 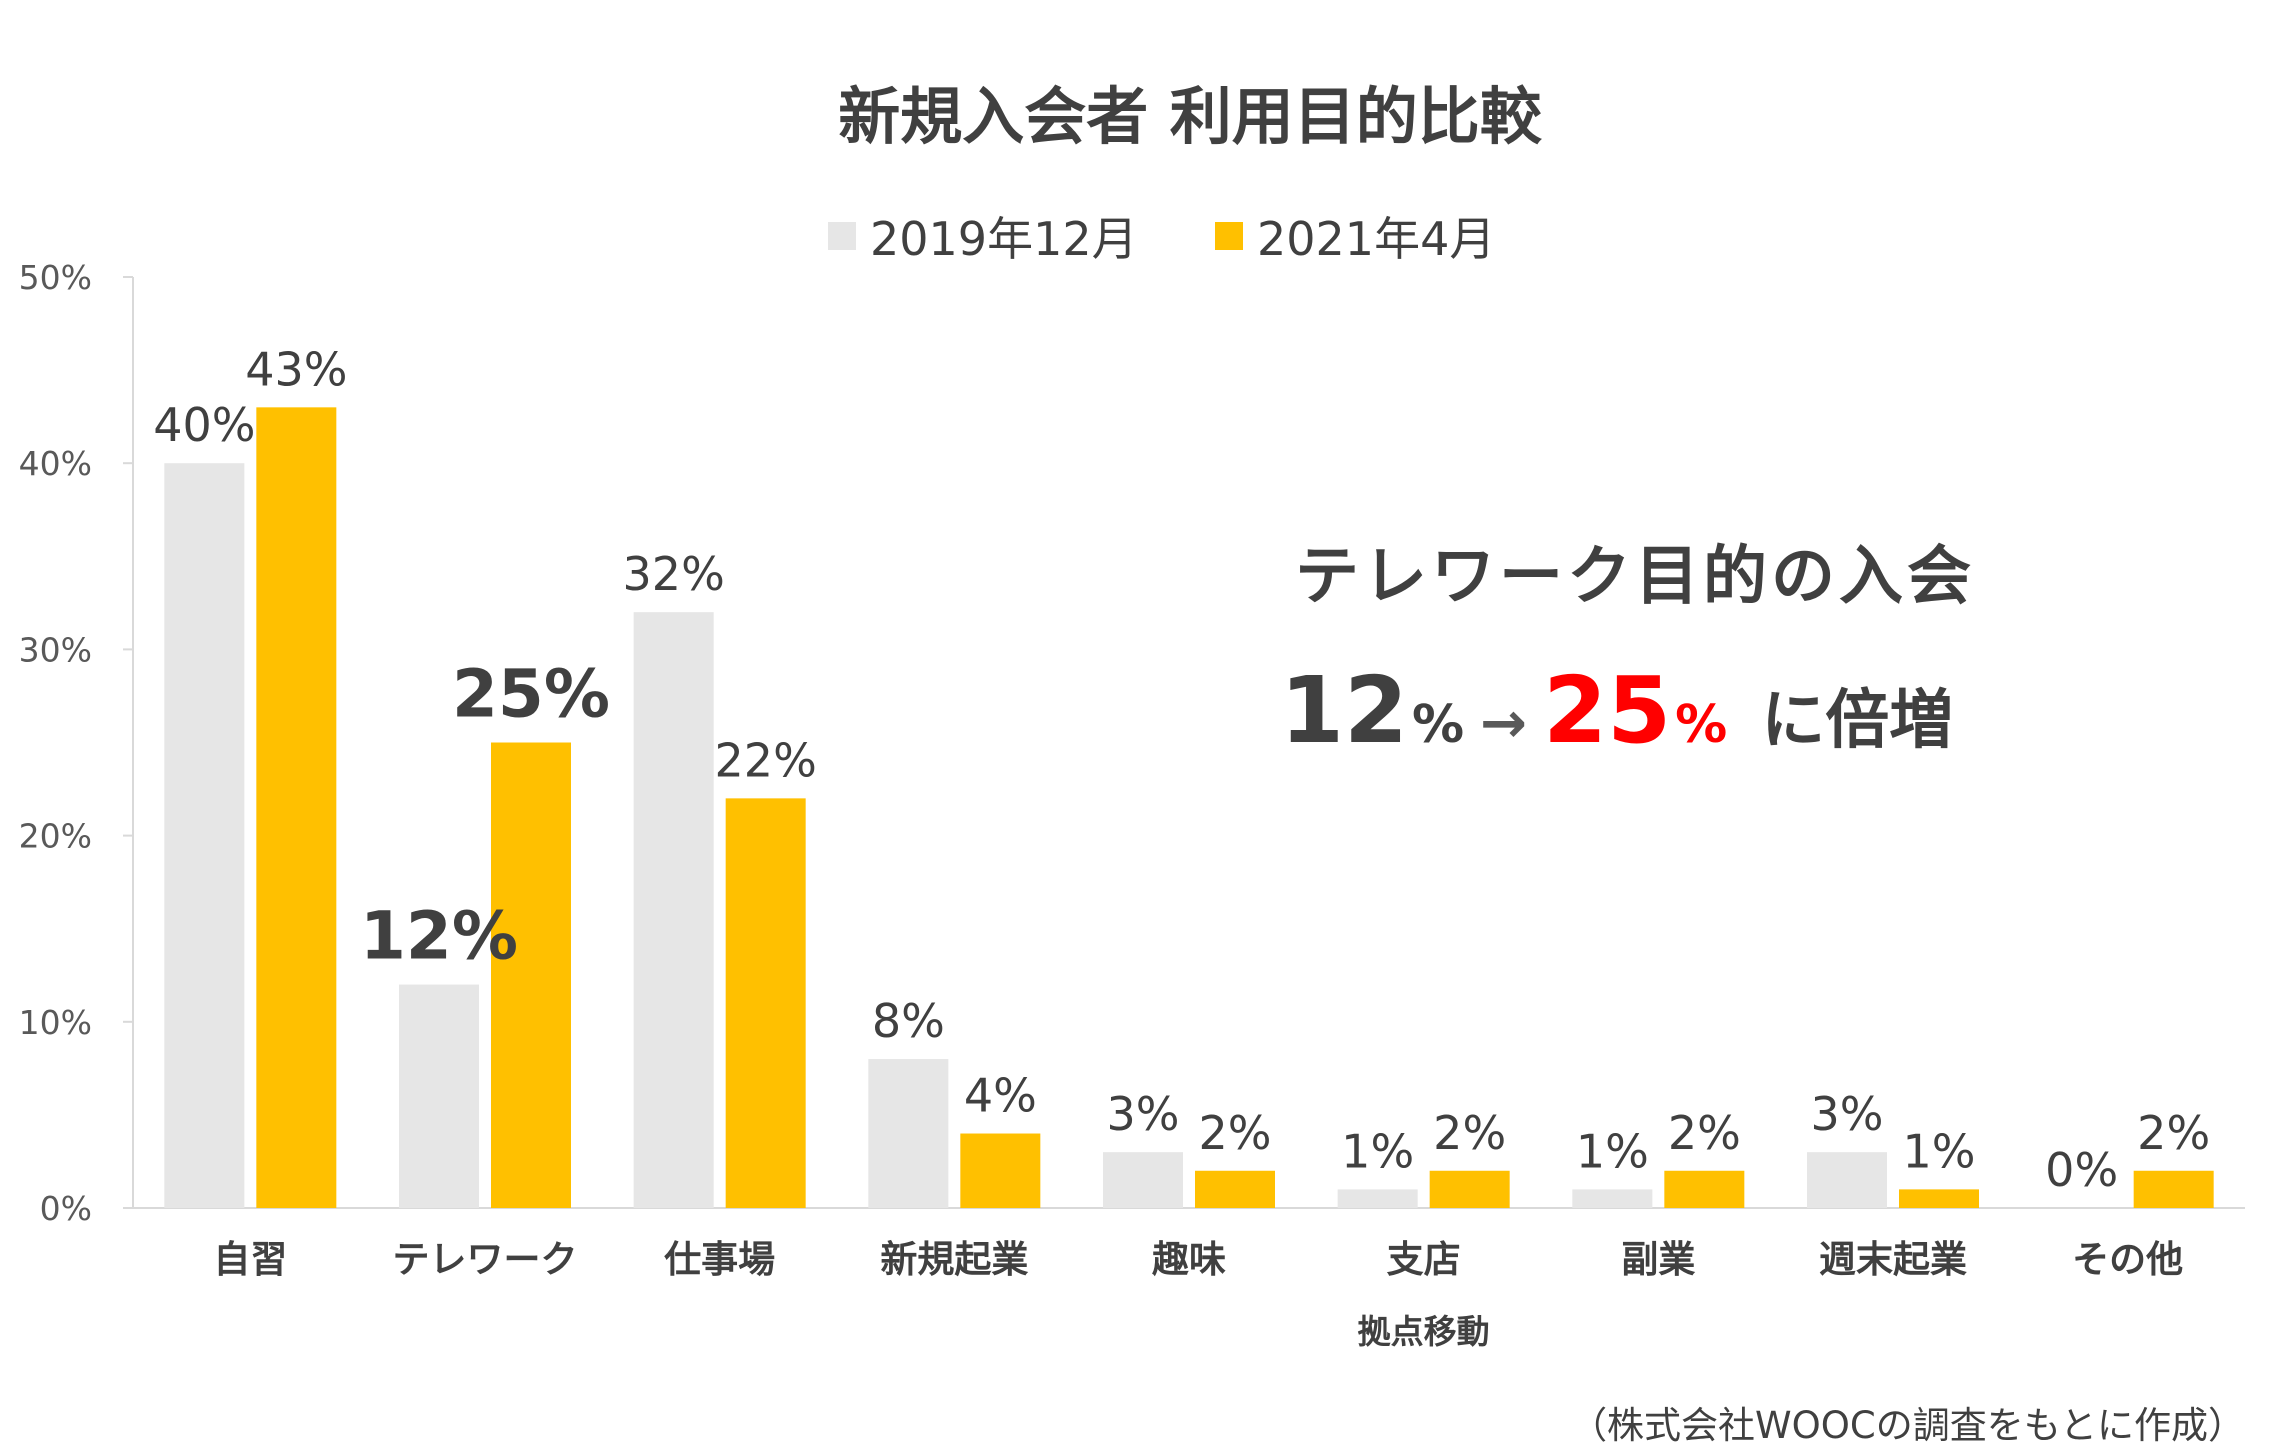 What do you see at coordinates (485, 1259) in the screenshot?
I see `x-tick-label: テレワーク` at bounding box center [485, 1259].